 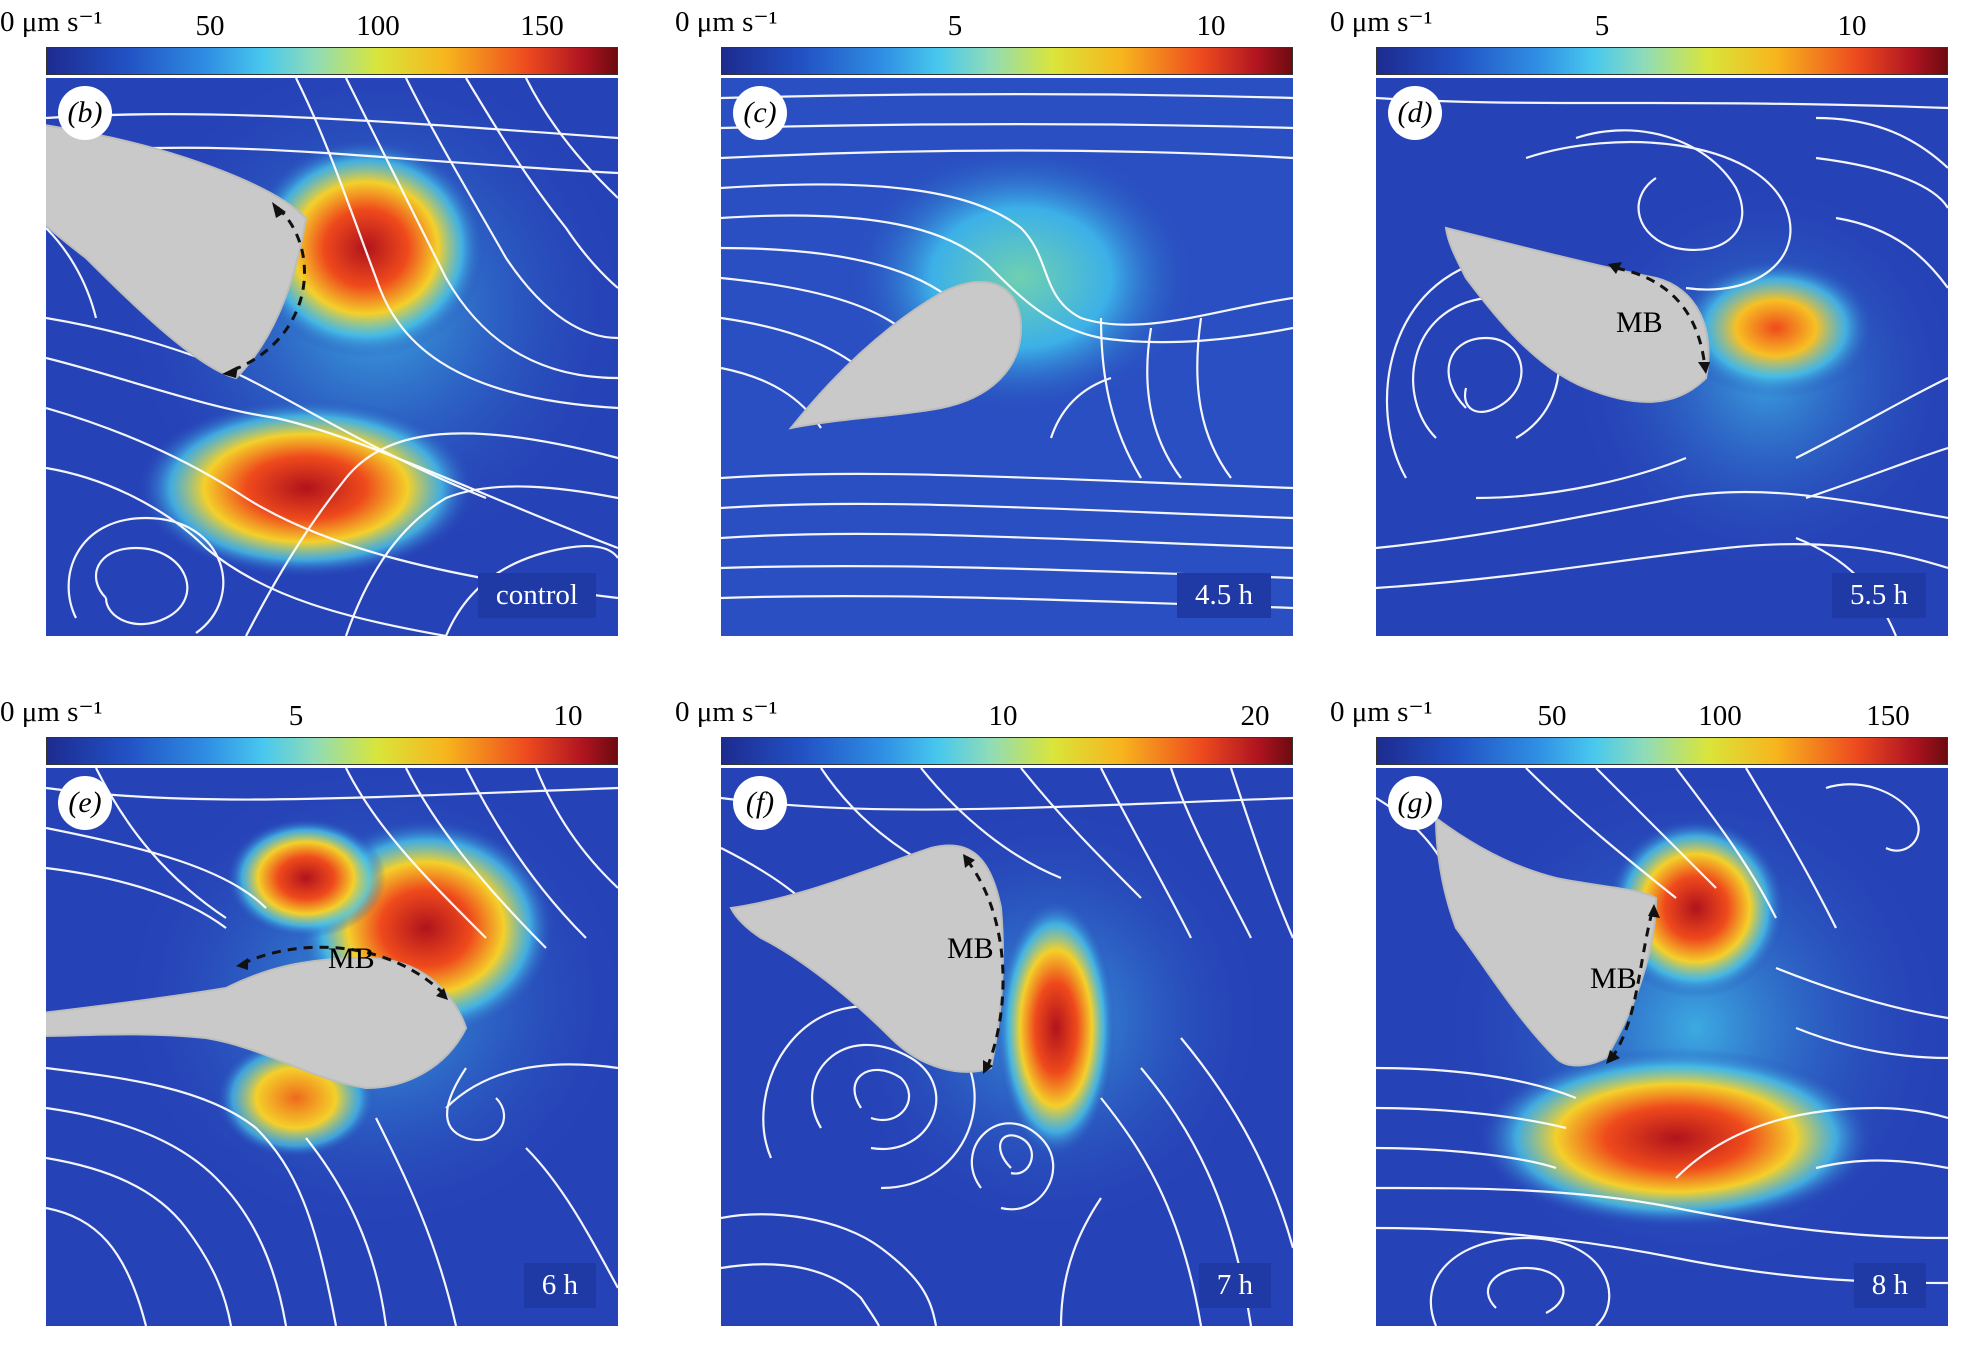 I want to click on velocity-field: MB (d) 5.5 h, so click(x=1662, y=357).